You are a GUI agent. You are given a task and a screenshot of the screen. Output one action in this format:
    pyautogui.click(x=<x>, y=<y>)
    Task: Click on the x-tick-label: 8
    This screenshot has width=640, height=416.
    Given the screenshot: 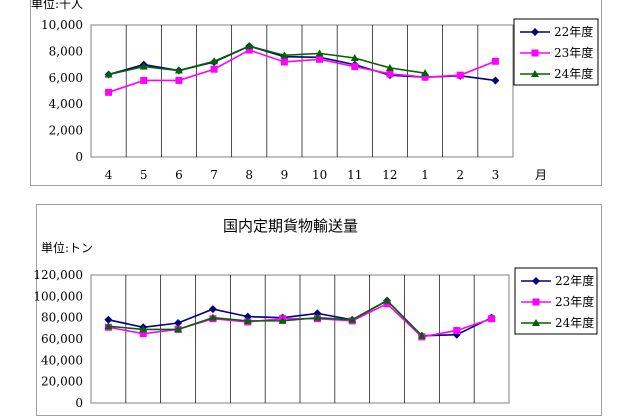 What is the action you would take?
    pyautogui.click(x=249, y=175)
    